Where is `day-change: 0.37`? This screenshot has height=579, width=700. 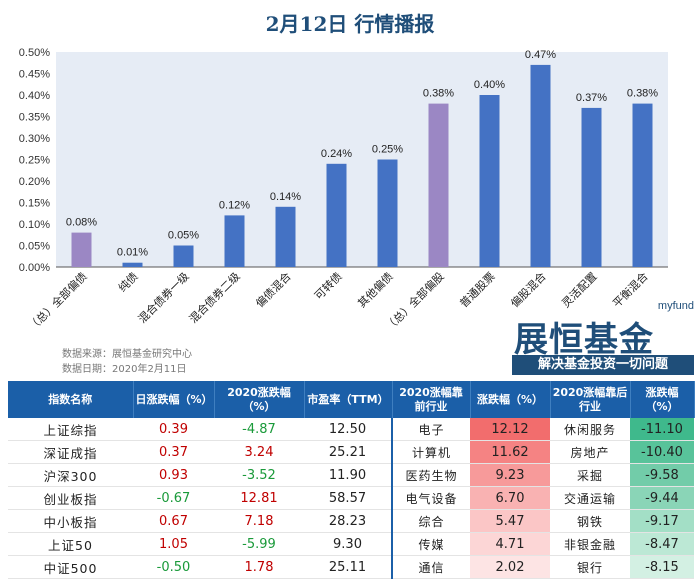 day-change: 0.37 is located at coordinates (173, 452).